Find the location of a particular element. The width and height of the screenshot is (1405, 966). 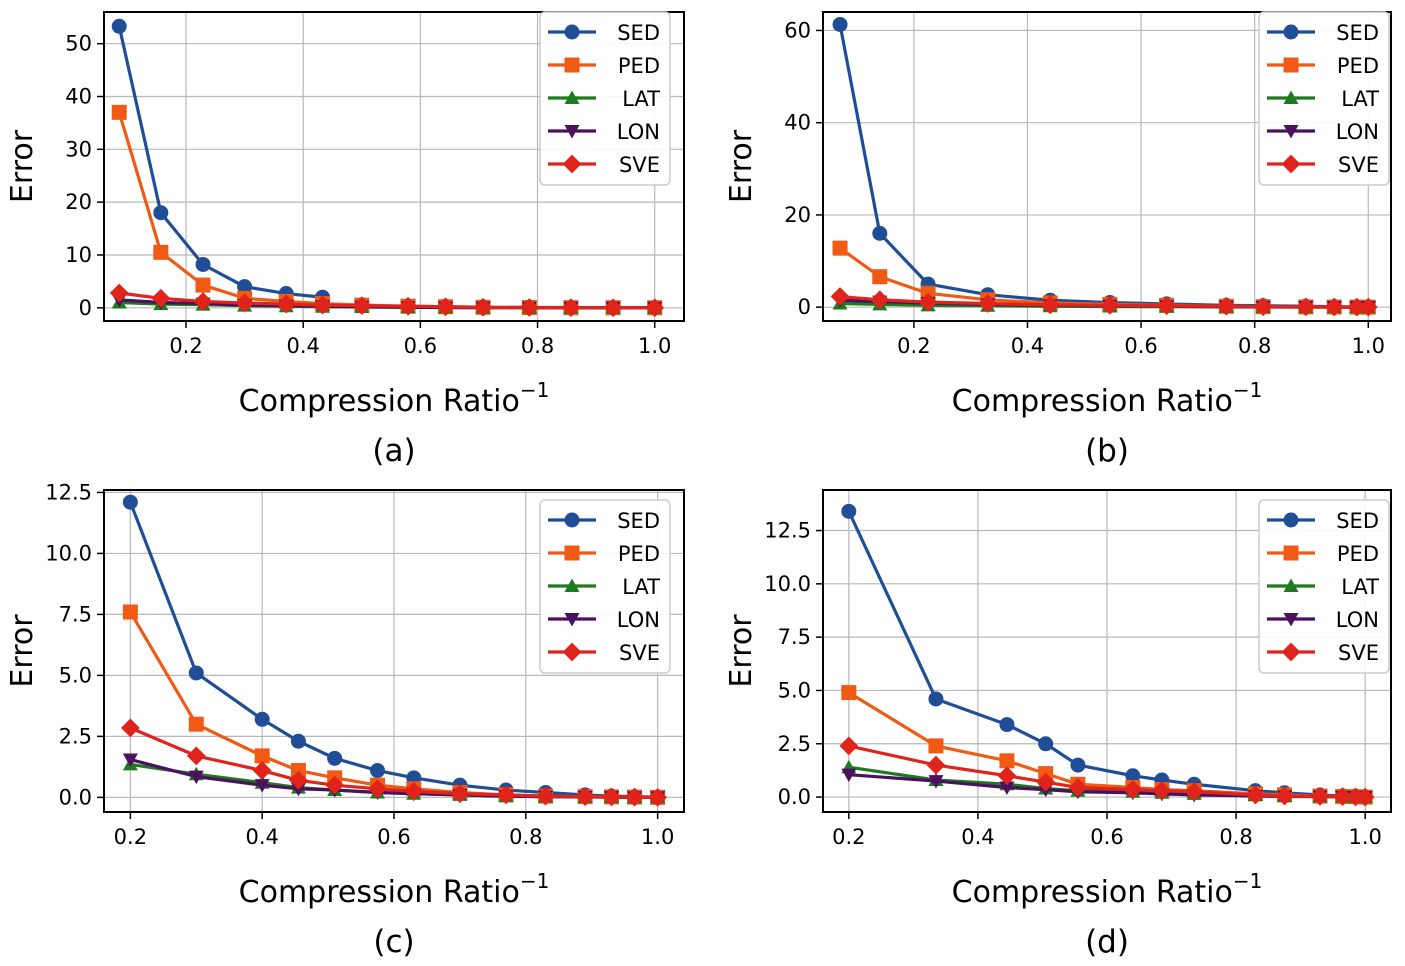

y-tick-label: 10 is located at coordinates (78, 255).